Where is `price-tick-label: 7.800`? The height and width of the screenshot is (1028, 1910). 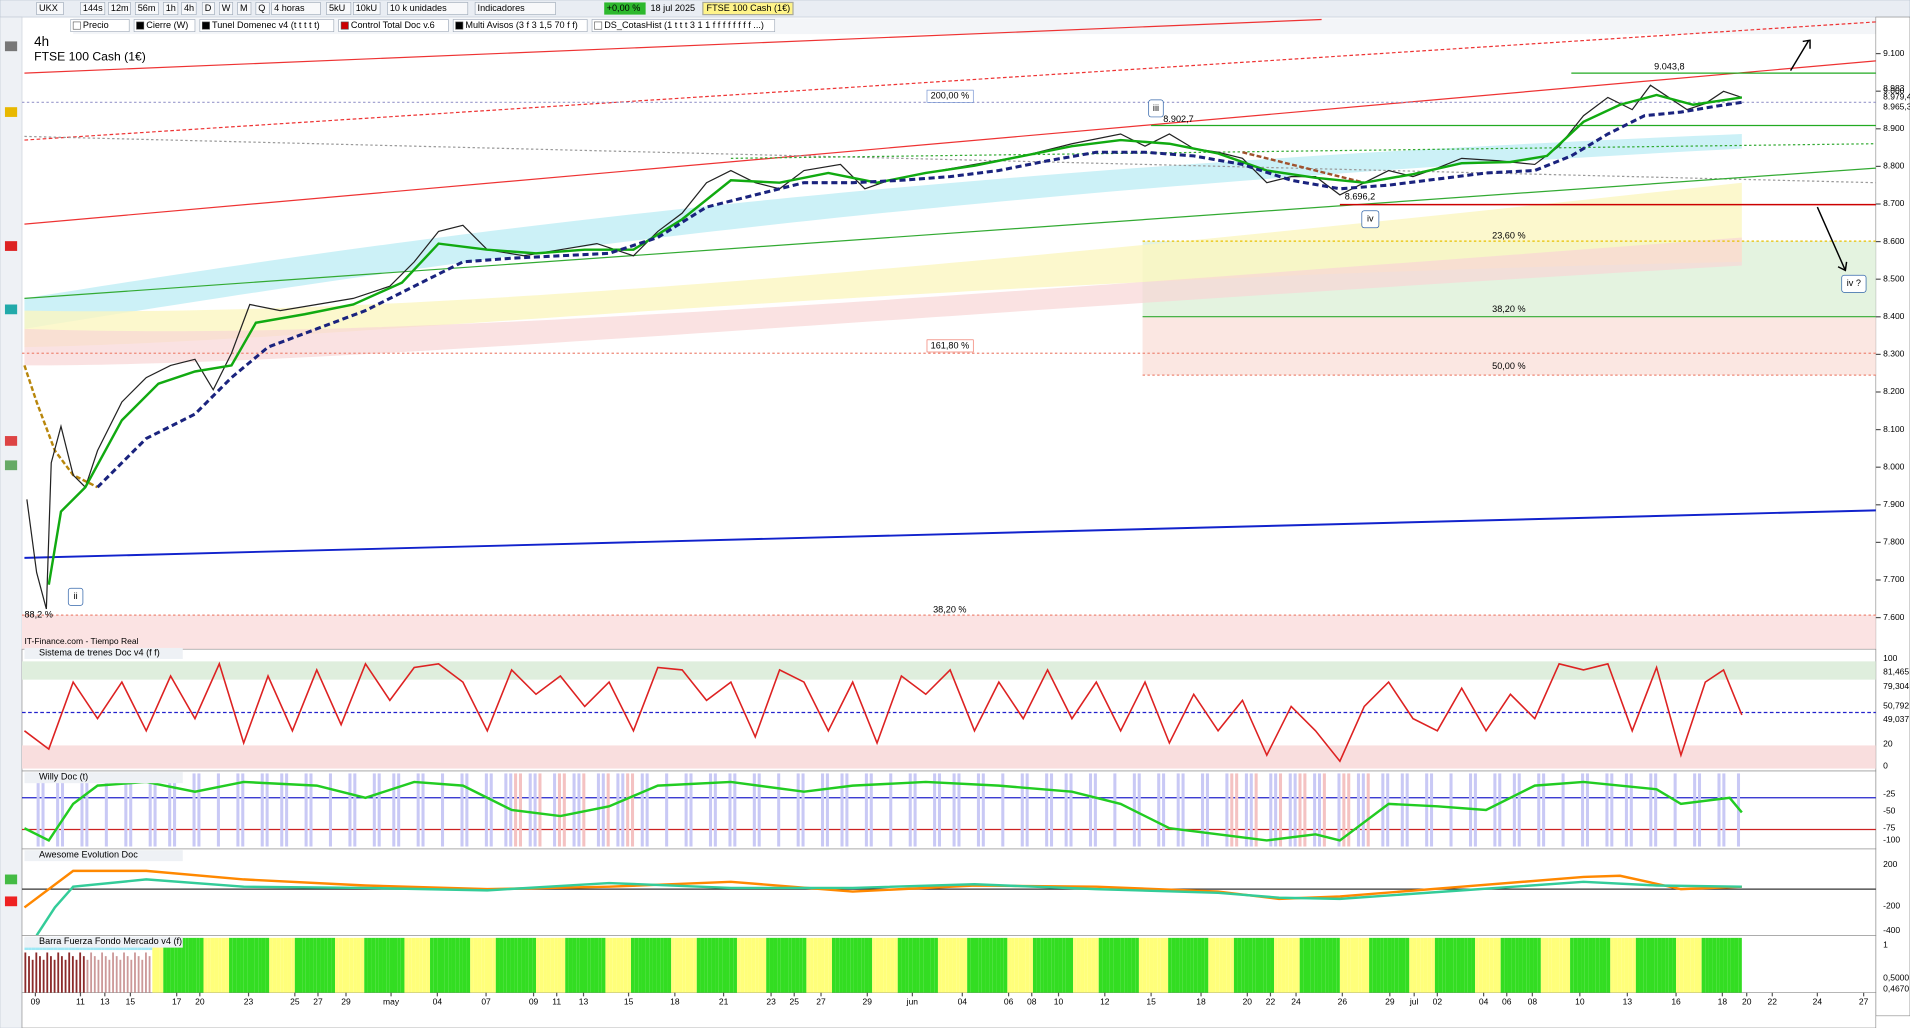 price-tick-label: 7.800 is located at coordinates (1894, 542).